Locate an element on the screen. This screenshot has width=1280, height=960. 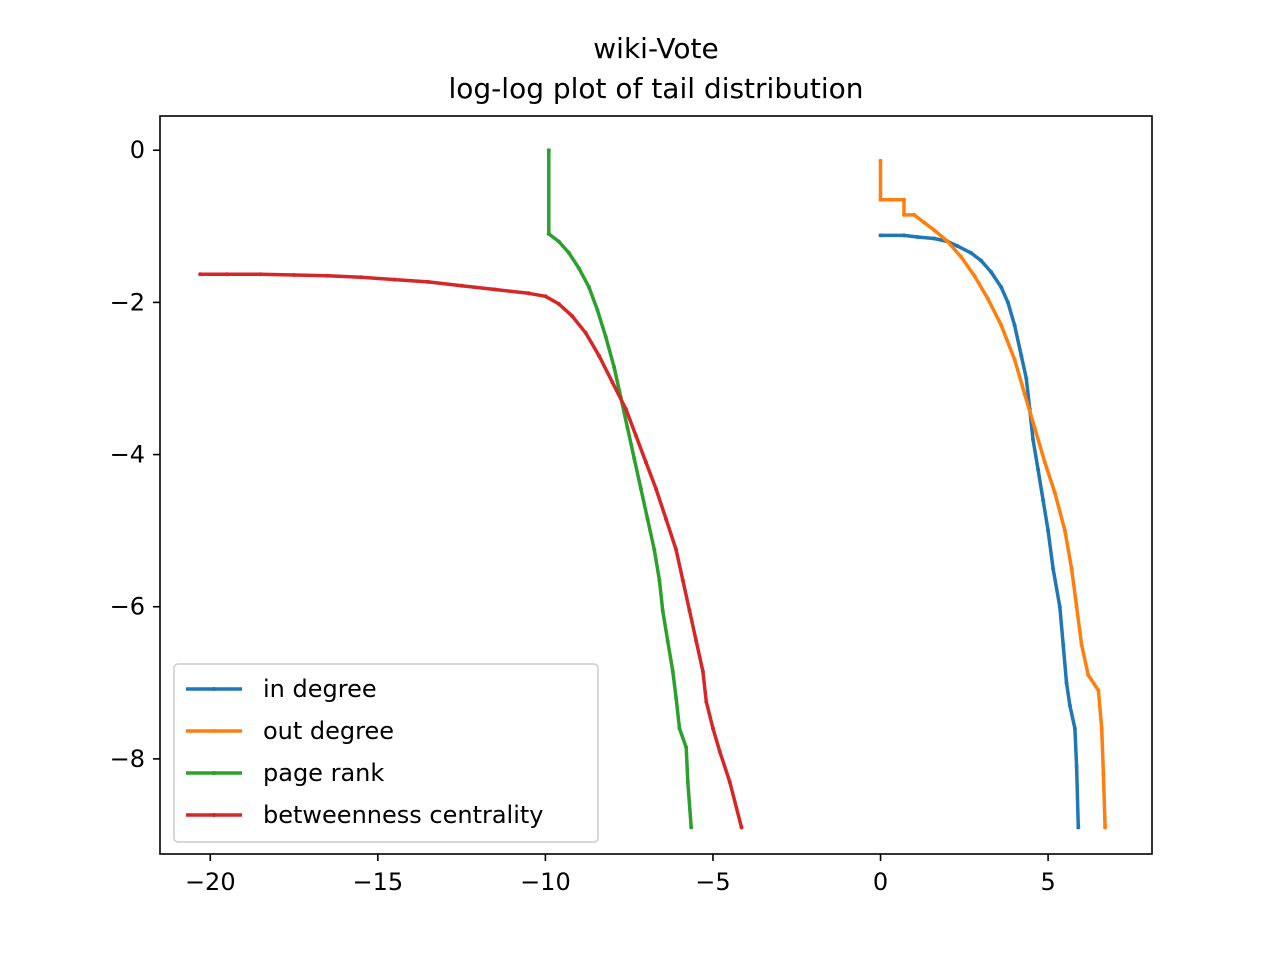
x-tick-label: −20 is located at coordinates (210, 882).